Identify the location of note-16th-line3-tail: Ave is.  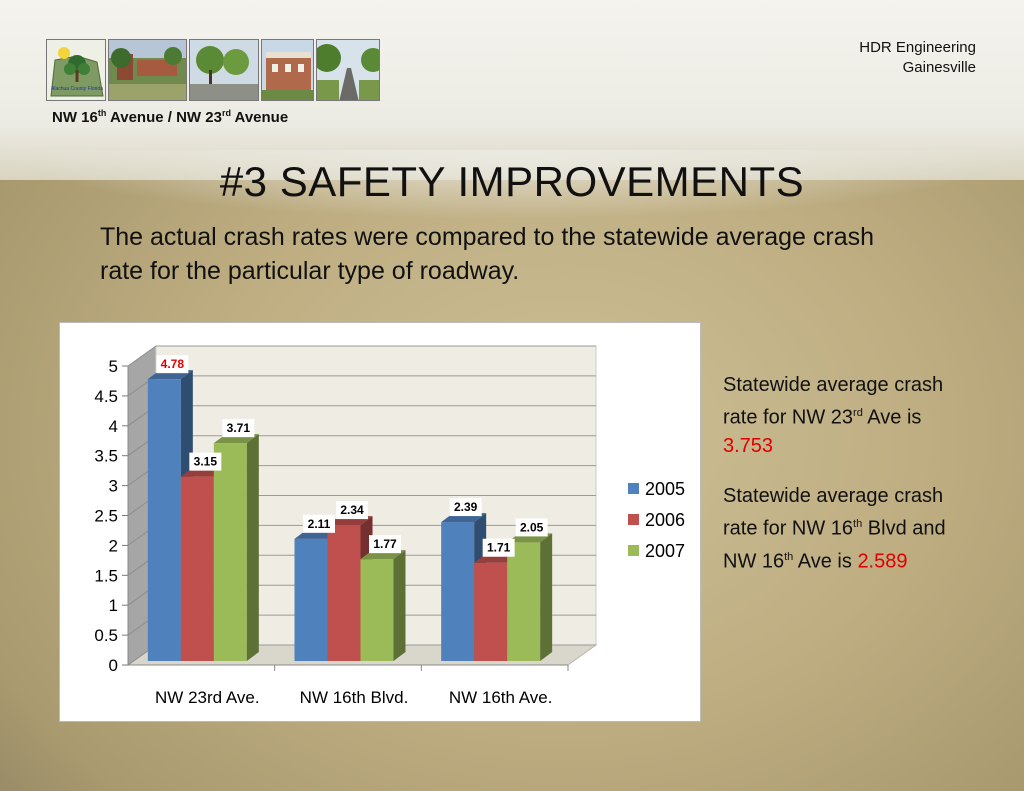
(825, 561).